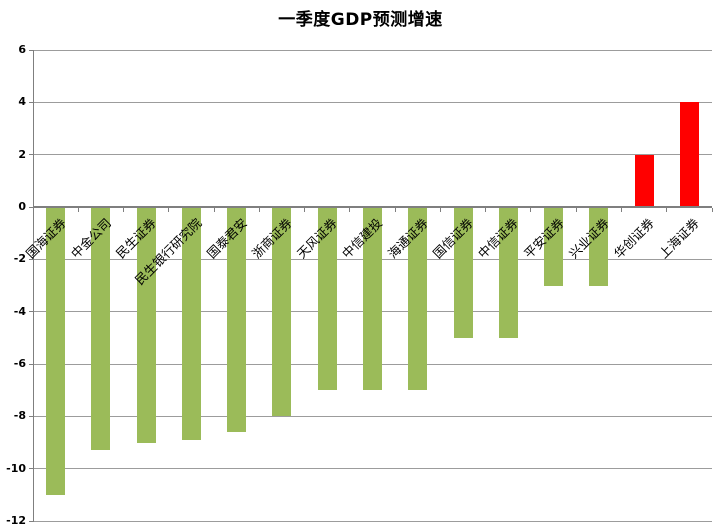 The height and width of the screenshot is (532, 721). What do you see at coordinates (19, 363) in the screenshot?
I see `y-tick-label: -6` at bounding box center [19, 363].